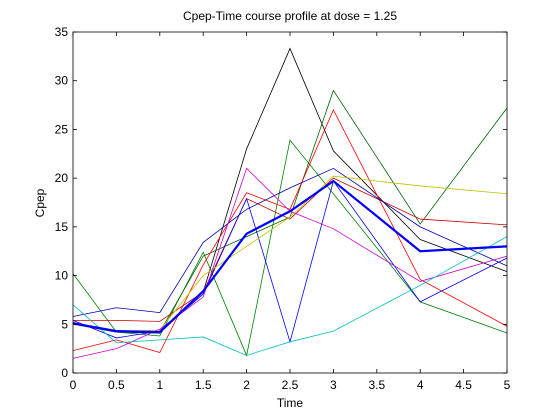  Describe the element at coordinates (159, 385) in the screenshot. I see `x-tick-label-2: 1` at that location.